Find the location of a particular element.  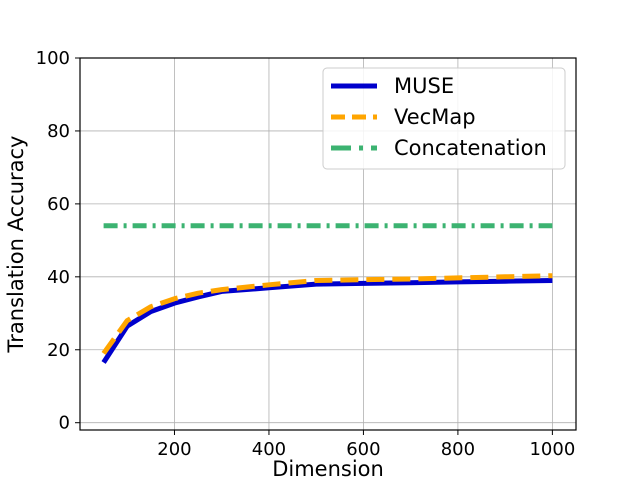

x-tick-label: 400 is located at coordinates (269, 449).